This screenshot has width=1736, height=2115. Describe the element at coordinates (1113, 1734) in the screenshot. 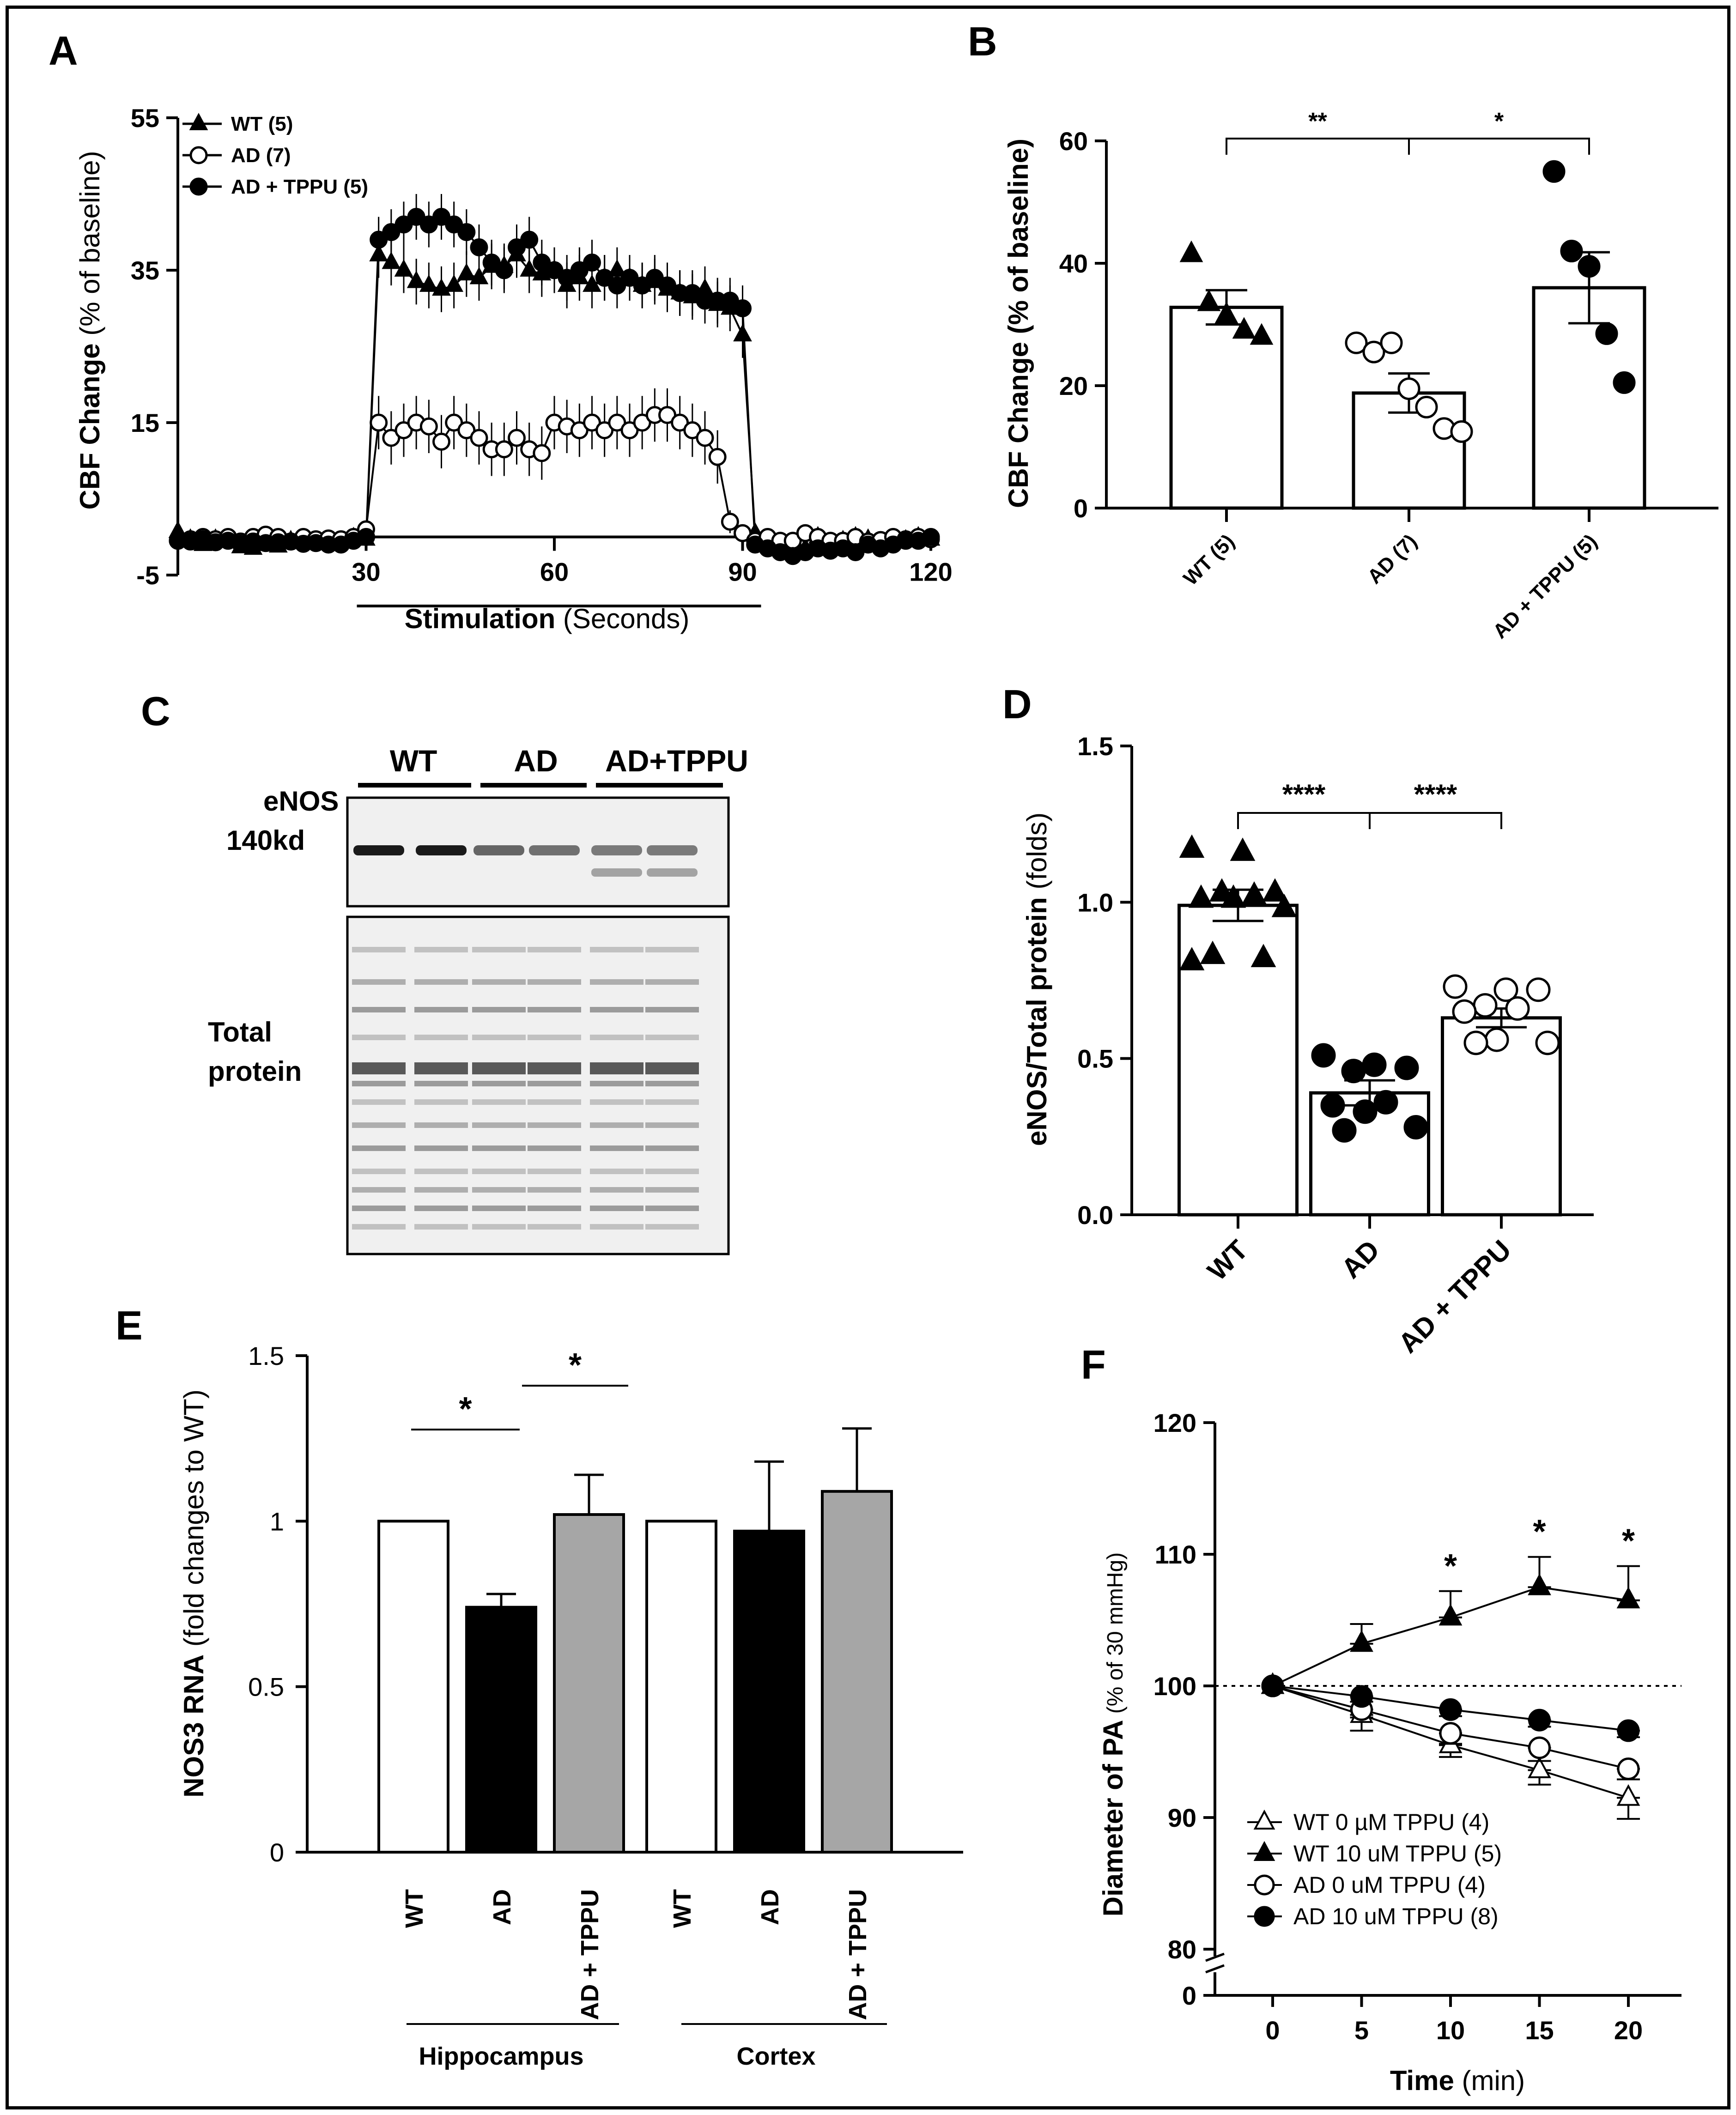

I see `panel-f-ylabel: Diameter of PA (% of 30 mmHg)` at that location.